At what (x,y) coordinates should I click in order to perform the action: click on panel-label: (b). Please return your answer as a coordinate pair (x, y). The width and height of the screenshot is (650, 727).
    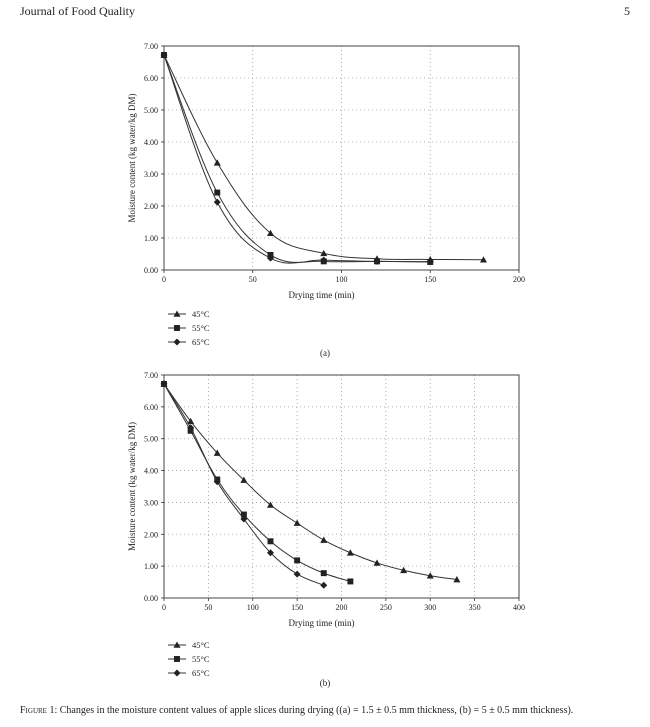
    Looking at the image, I should click on (325, 683).